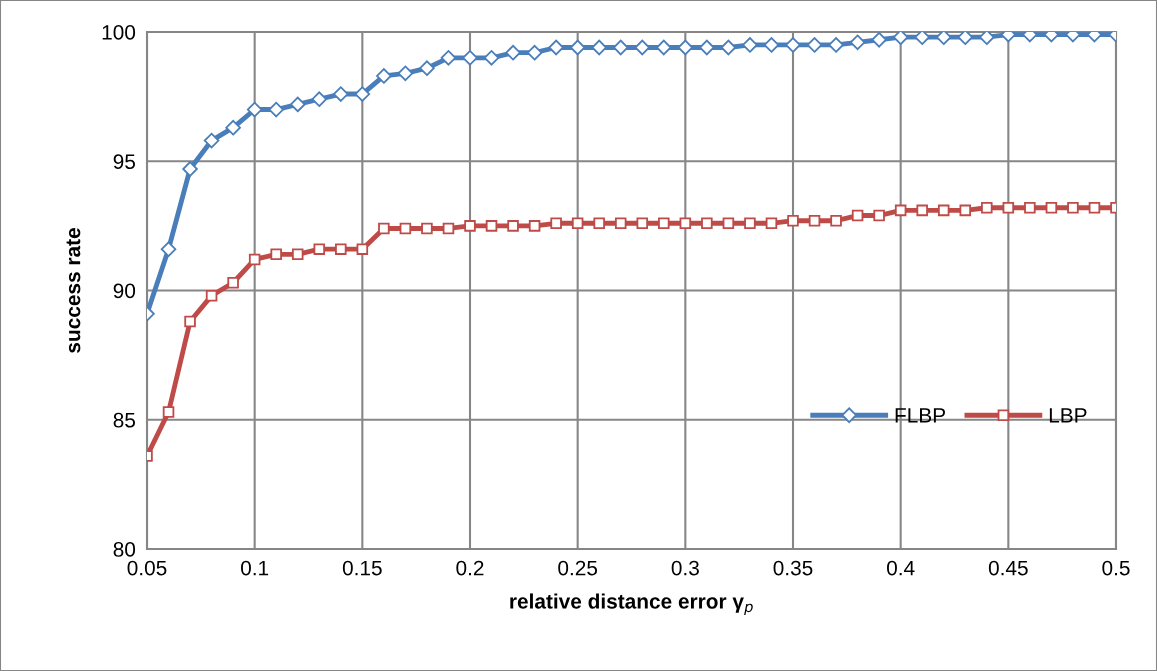 The height and width of the screenshot is (671, 1157). What do you see at coordinates (793, 568) in the screenshot?
I see `x-tick-label: 0.35` at bounding box center [793, 568].